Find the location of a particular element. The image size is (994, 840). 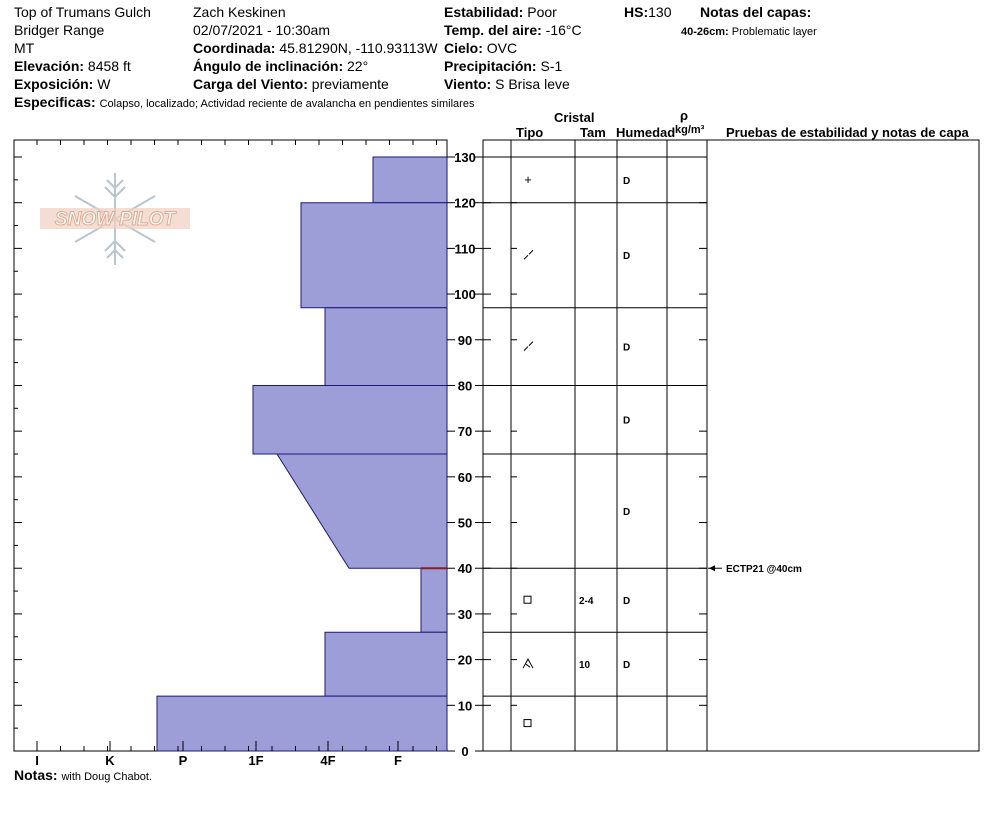

hs-field: HS:130 is located at coordinates (647, 12).